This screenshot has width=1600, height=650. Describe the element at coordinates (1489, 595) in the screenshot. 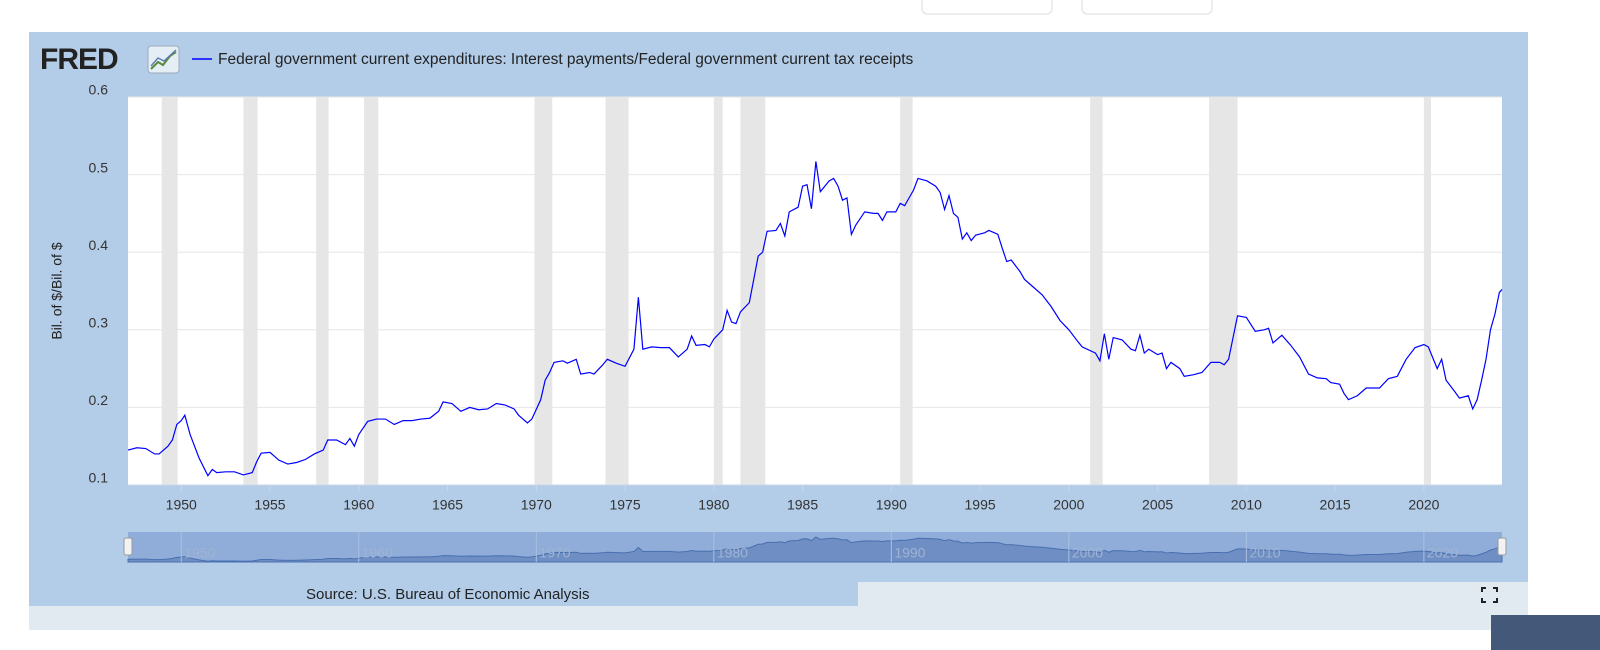

I see `fullscreen-icon` at that location.